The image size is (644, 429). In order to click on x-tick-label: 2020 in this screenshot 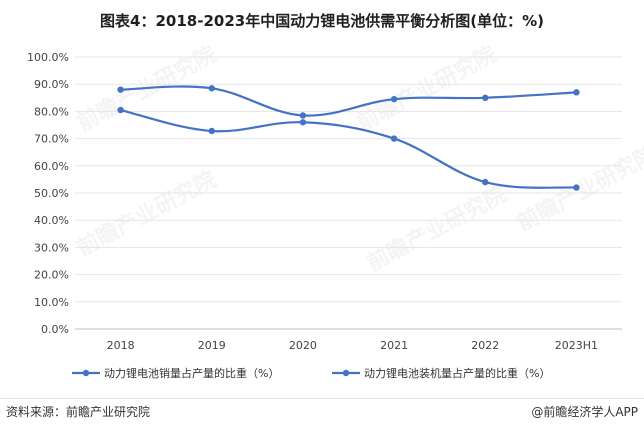, I will do `click(303, 345)`.